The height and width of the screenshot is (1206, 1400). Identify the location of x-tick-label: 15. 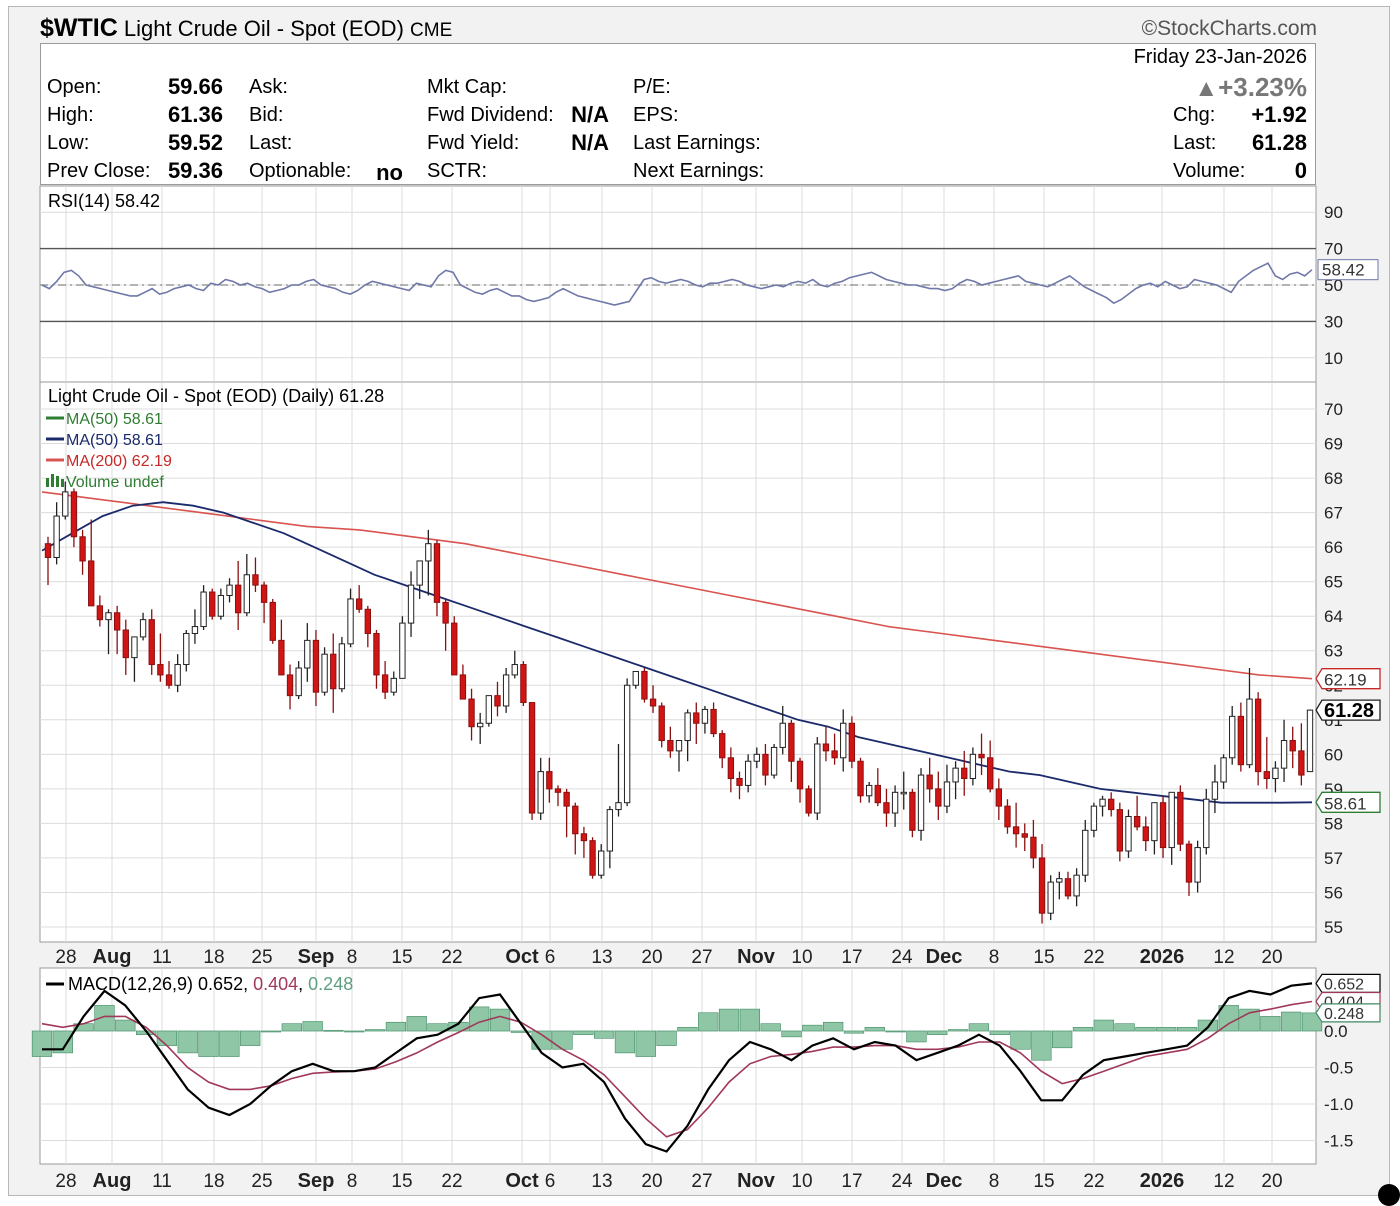
(401, 1181).